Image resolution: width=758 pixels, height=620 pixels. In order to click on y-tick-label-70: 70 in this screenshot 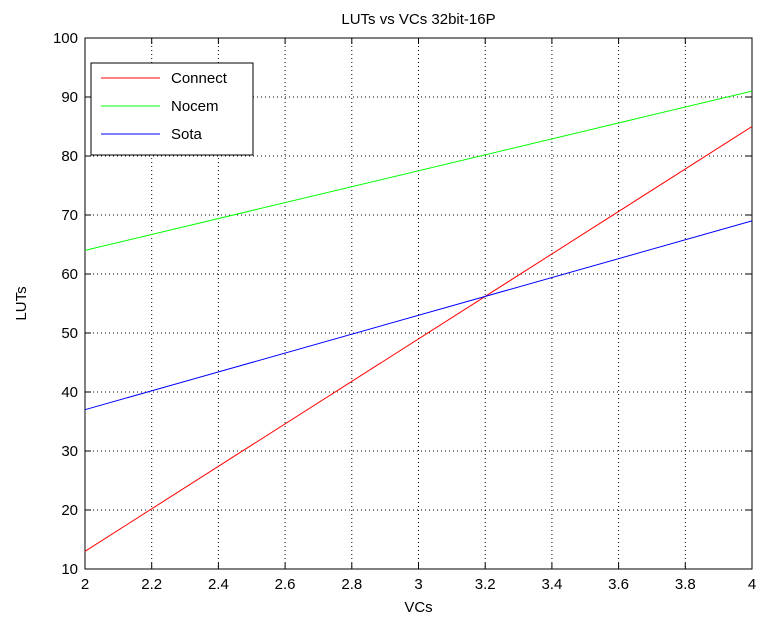, I will do `click(69, 215)`.